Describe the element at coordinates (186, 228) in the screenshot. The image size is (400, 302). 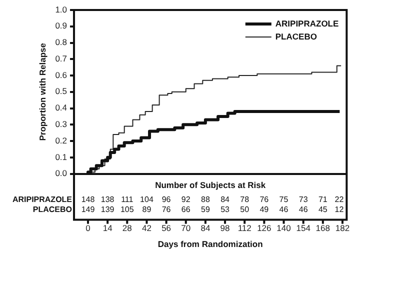
I see `x-tick-label: 70` at that location.